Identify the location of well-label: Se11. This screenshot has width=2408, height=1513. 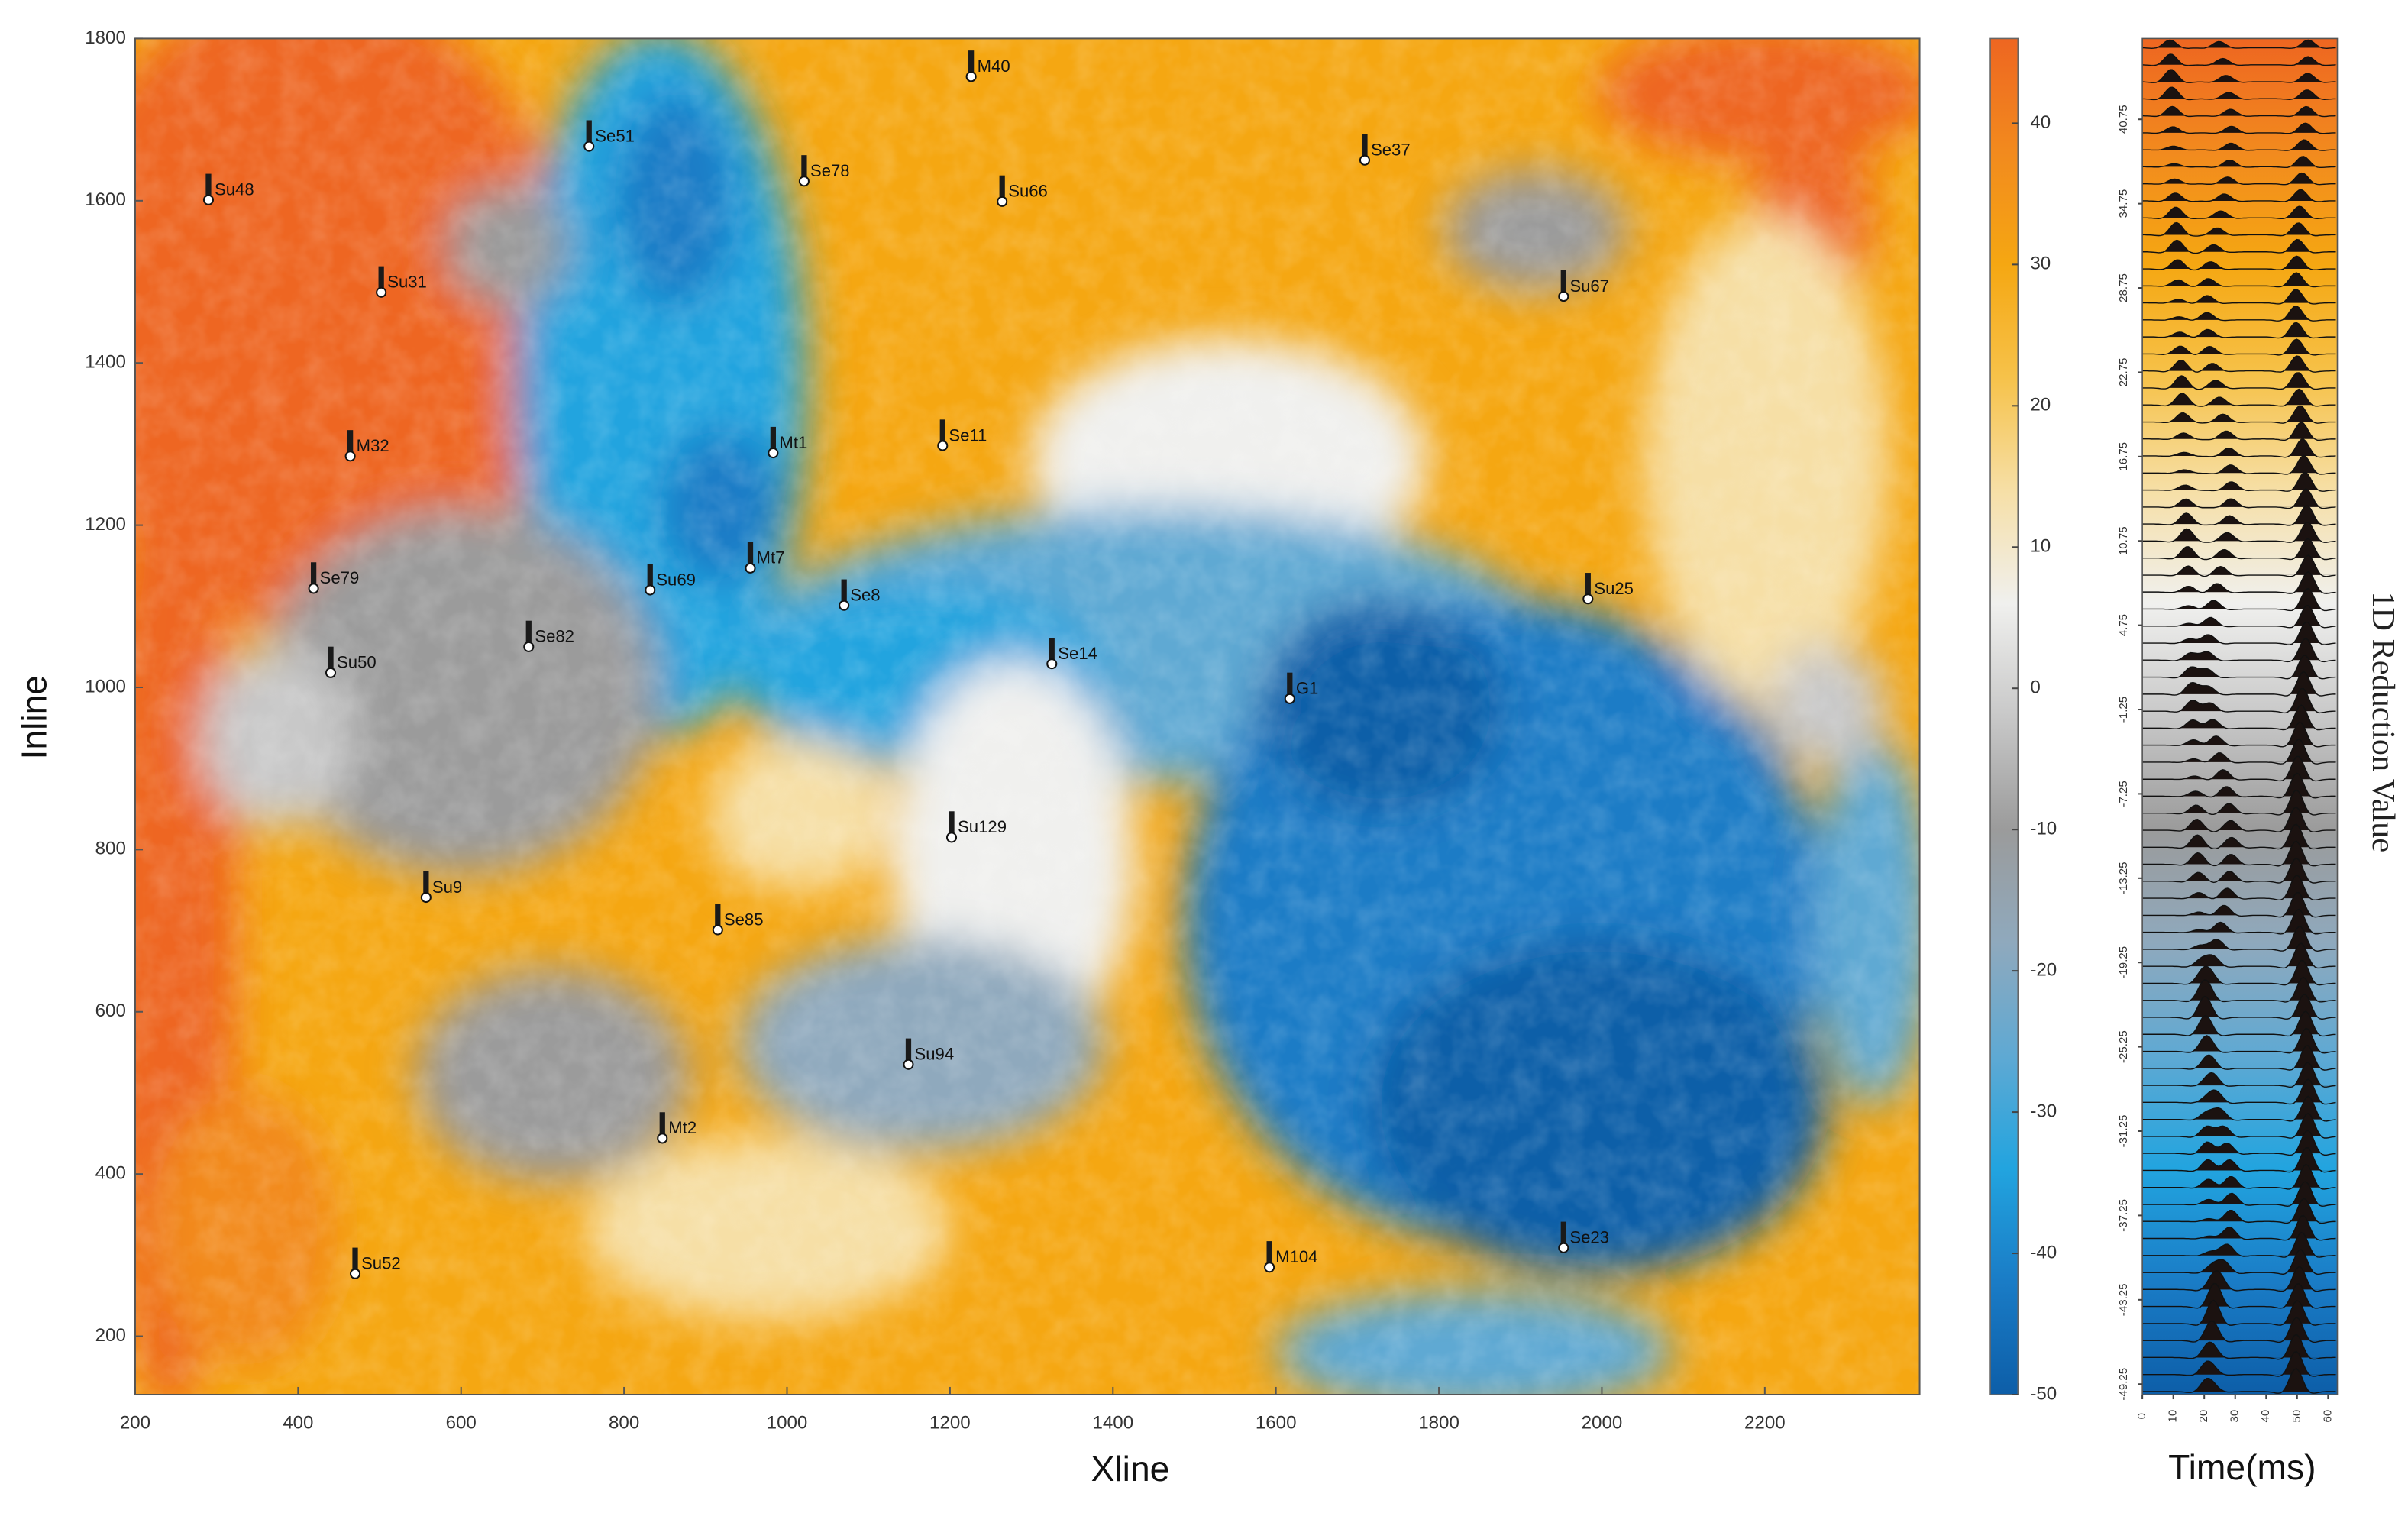
(968, 435).